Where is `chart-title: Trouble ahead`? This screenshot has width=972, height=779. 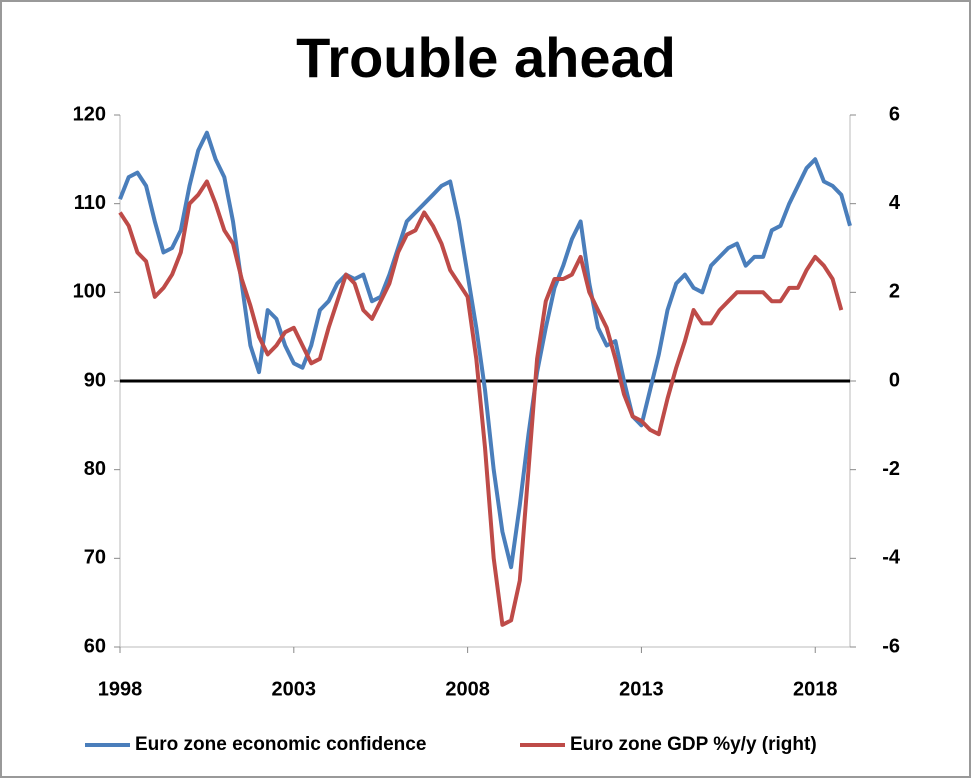 chart-title: Trouble ahead is located at coordinates (486, 57).